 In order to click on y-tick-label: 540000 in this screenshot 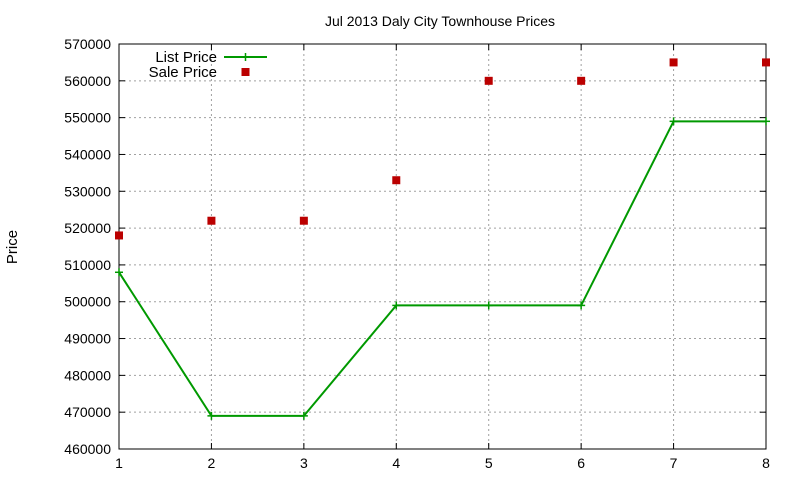, I will do `click(87, 154)`.